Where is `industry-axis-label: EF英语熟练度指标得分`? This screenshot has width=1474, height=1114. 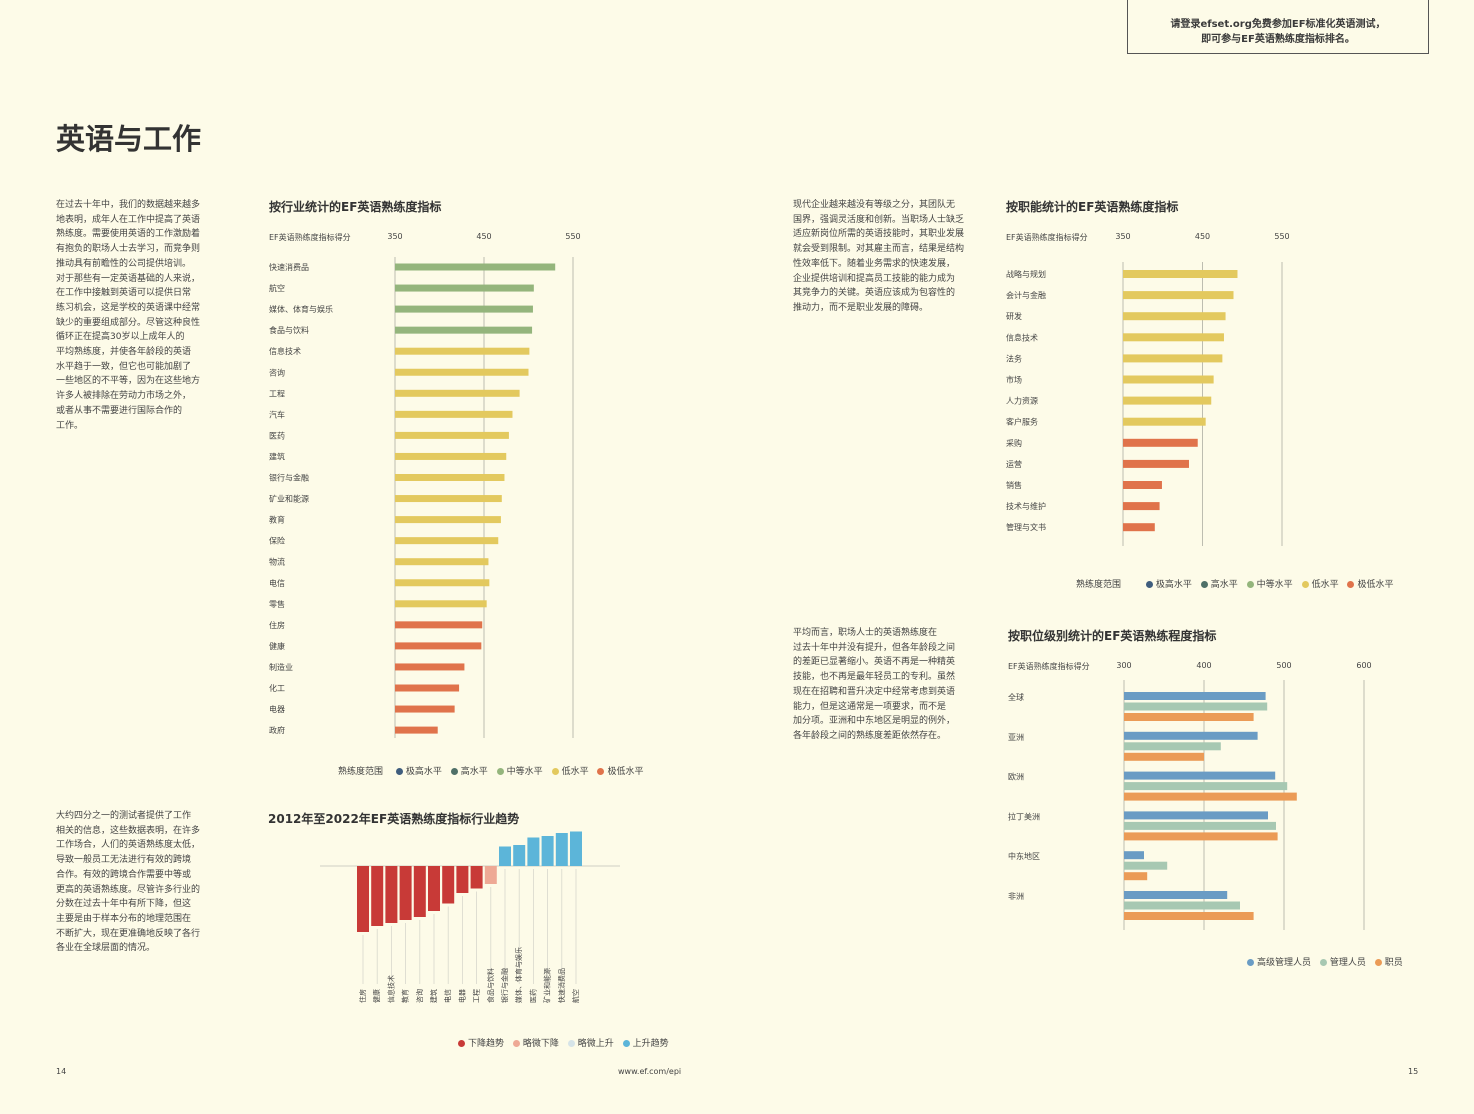
industry-axis-label: EF英语熟练度指标得分 is located at coordinates (310, 237).